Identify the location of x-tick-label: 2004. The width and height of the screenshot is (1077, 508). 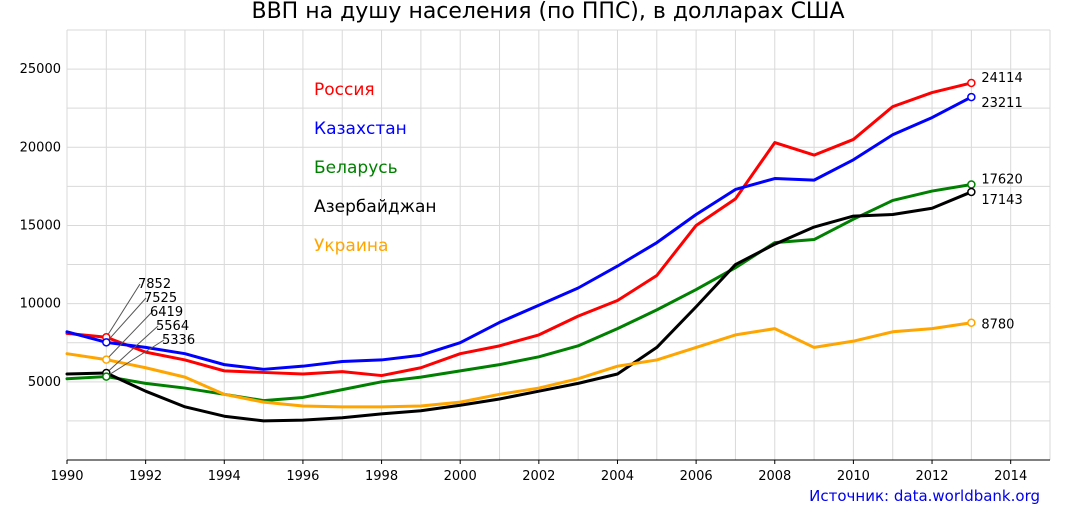
(617, 476).